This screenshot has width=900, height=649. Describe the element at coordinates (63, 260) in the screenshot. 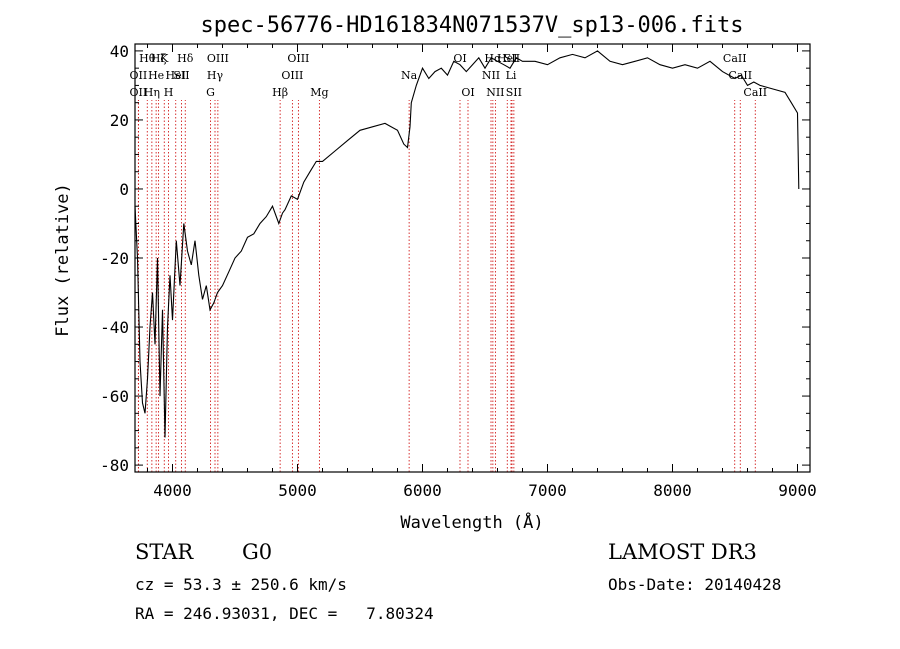

I see `y-axis-label: Flux (relative)` at that location.